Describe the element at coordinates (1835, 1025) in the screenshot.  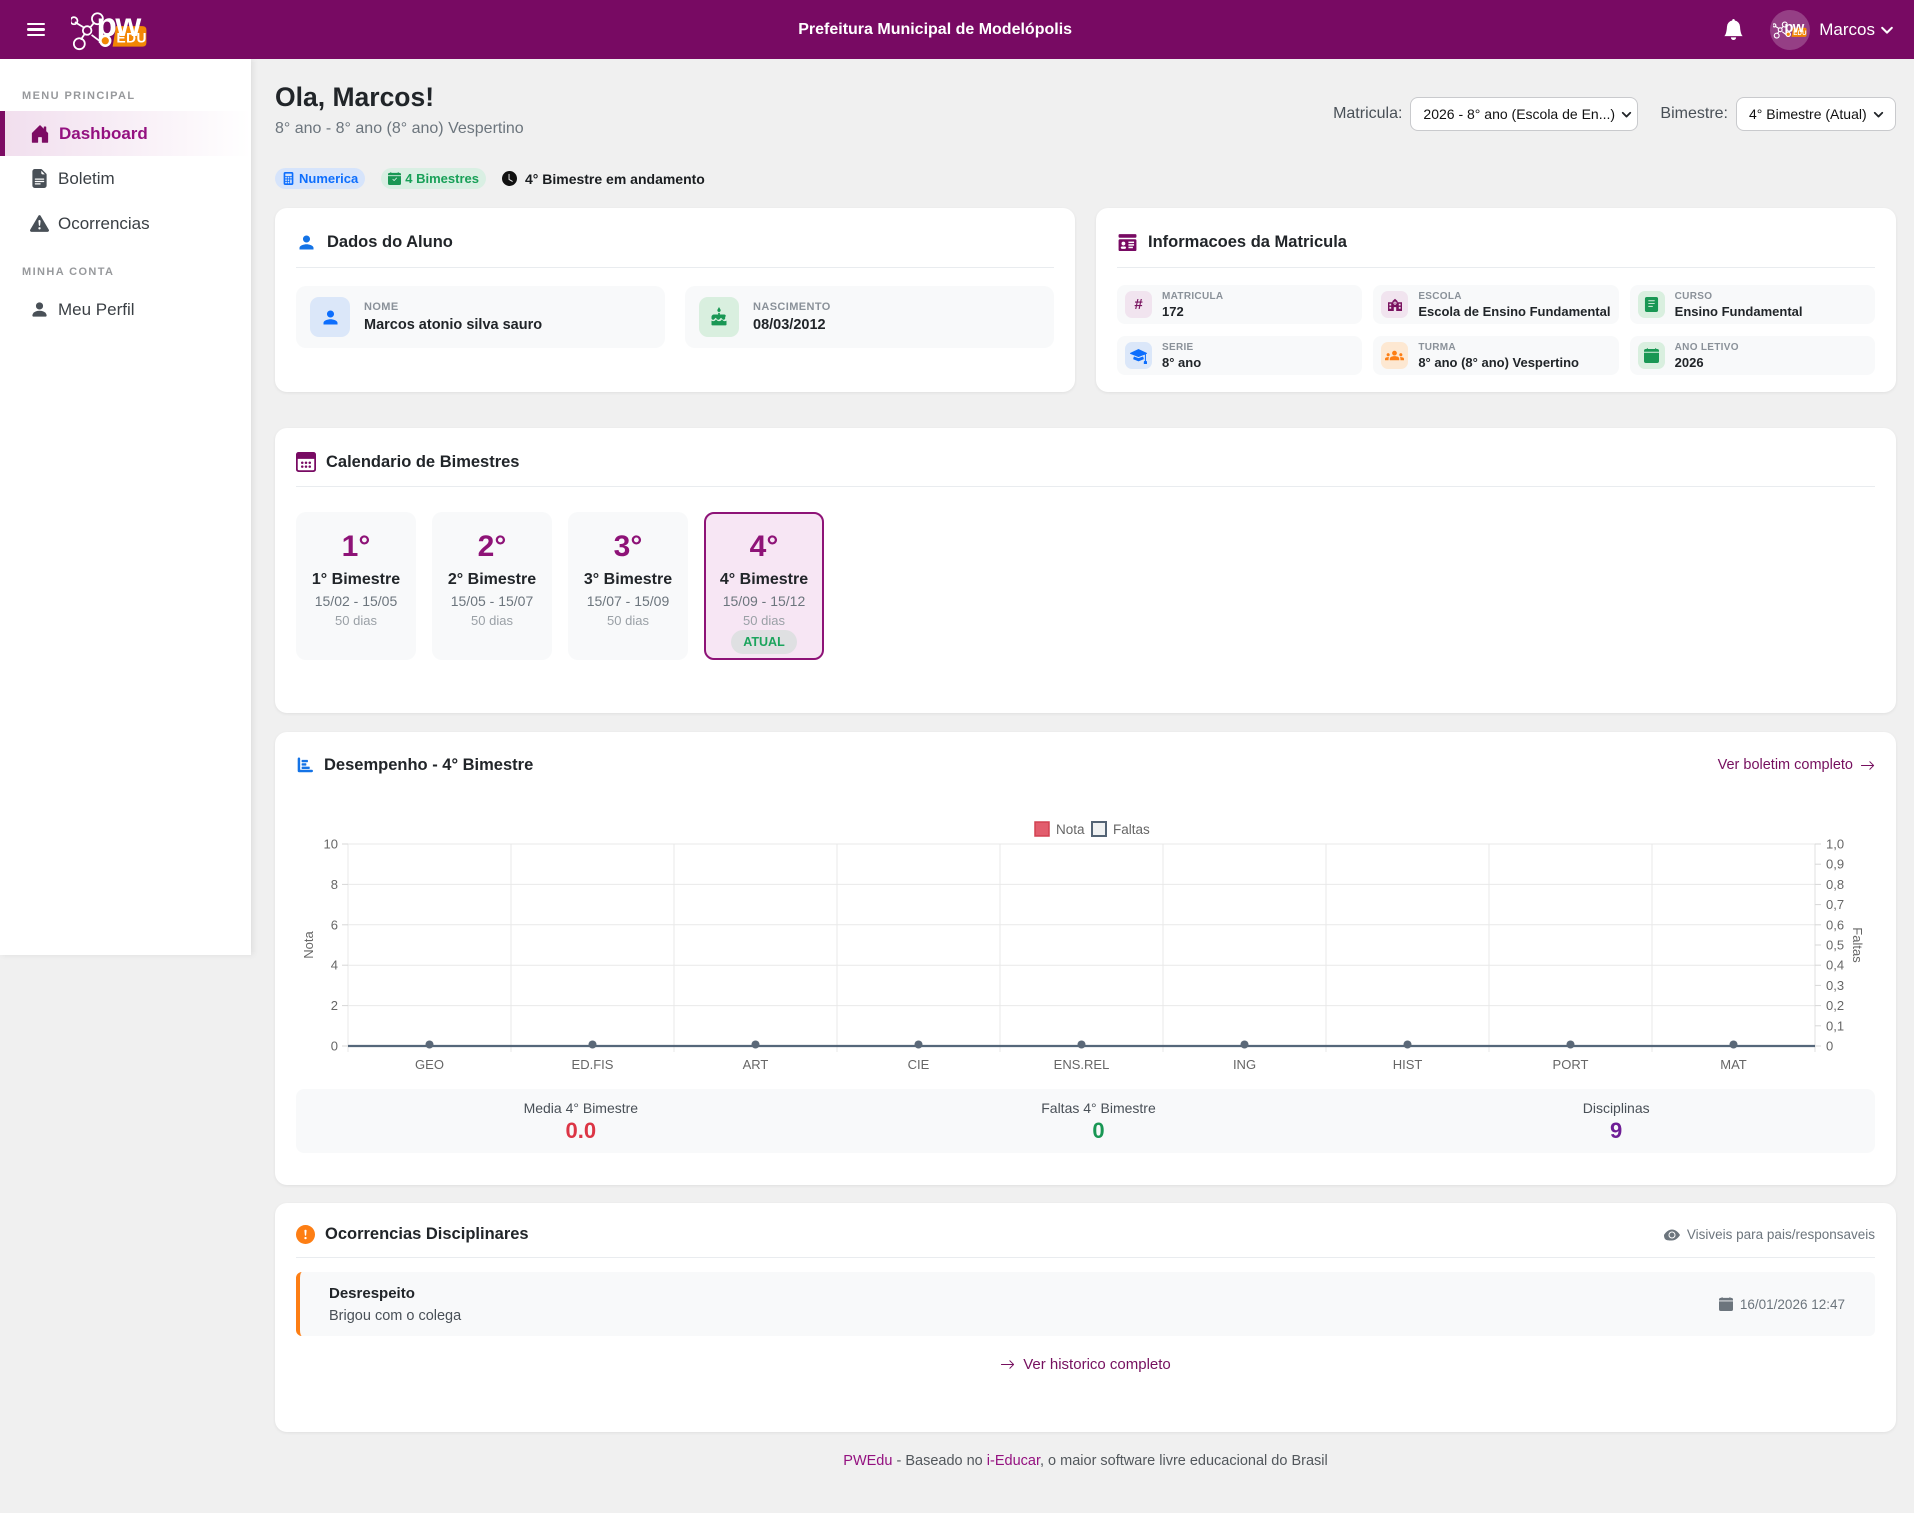
I see `svg-text: 0,1` at that location.